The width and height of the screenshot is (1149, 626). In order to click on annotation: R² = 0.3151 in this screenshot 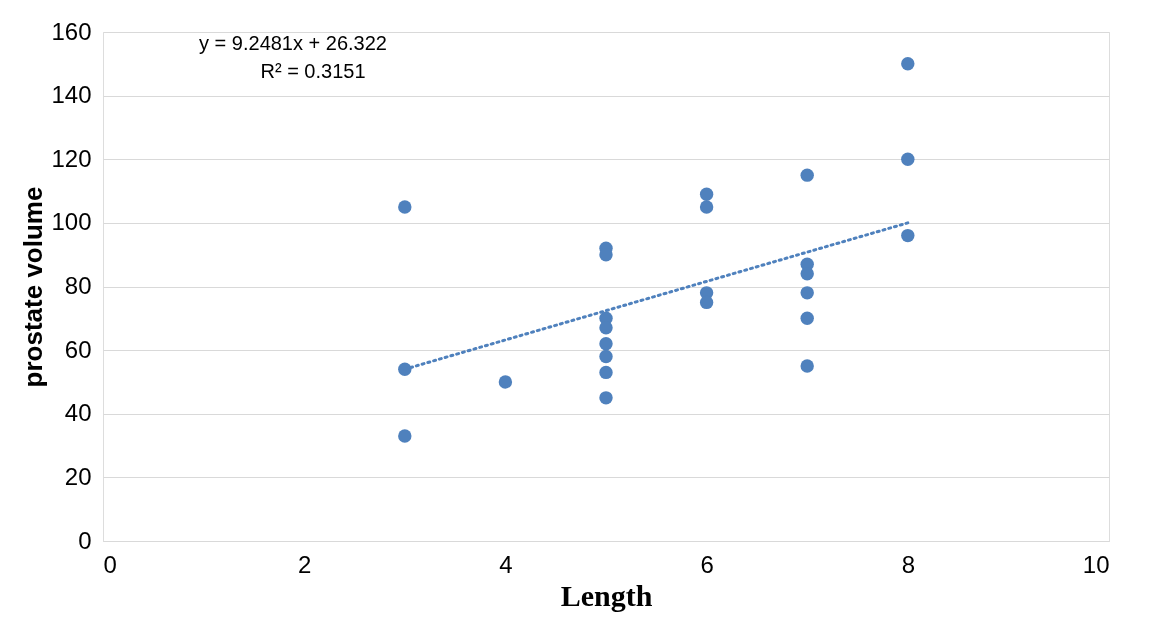, I will do `click(313, 71)`.